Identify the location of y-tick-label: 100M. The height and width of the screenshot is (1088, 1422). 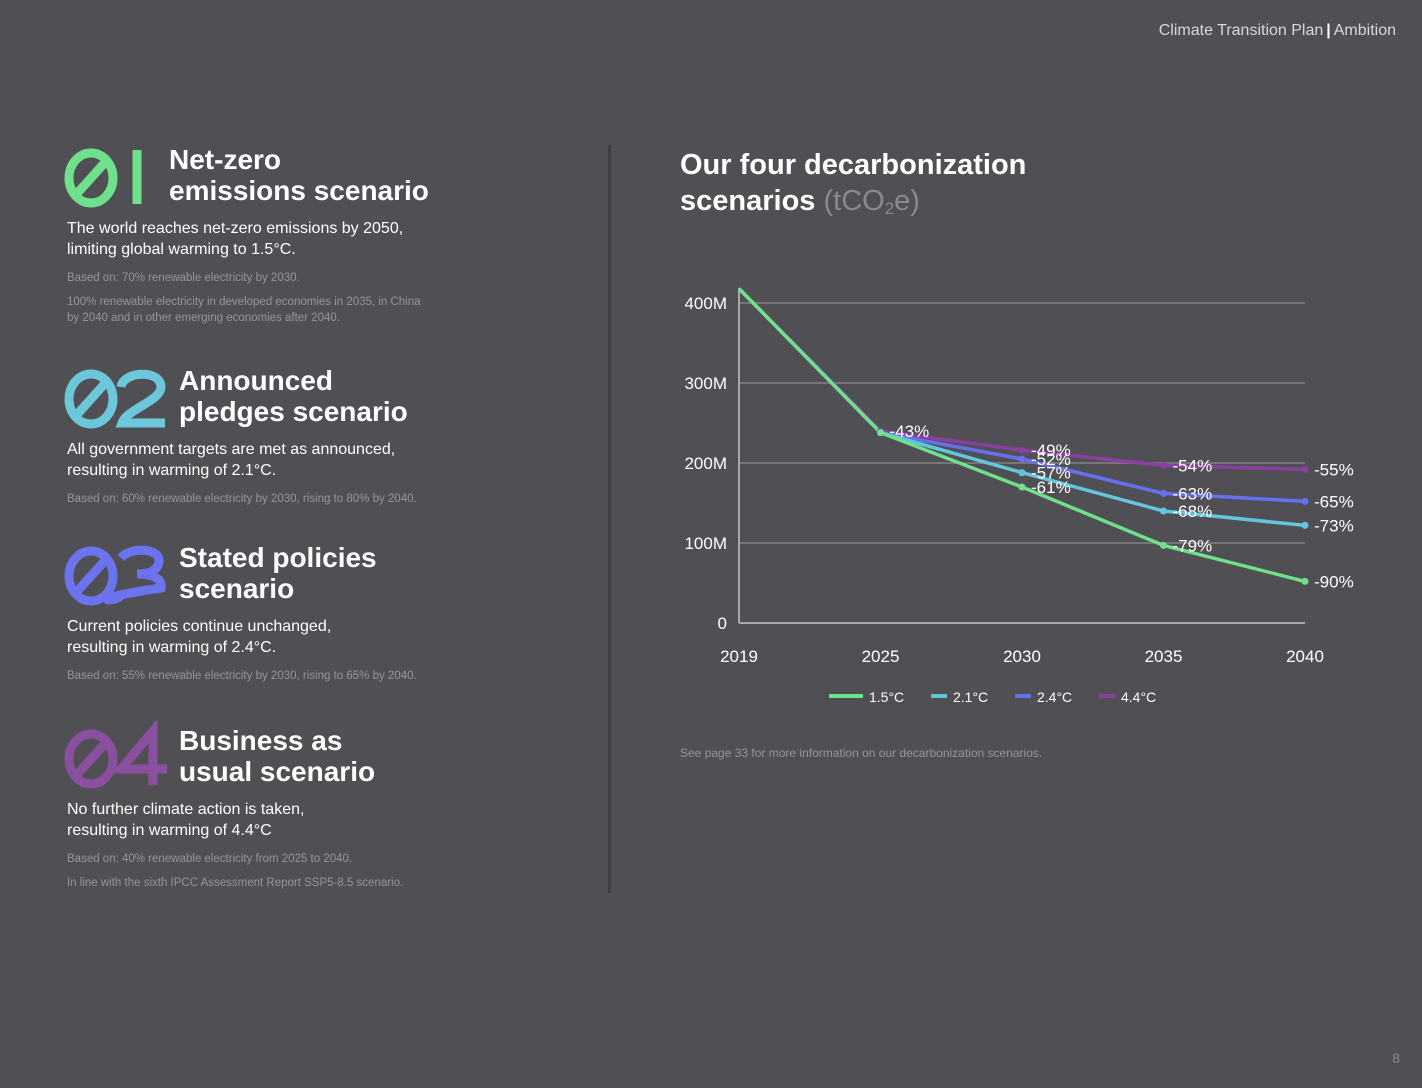
(705, 543).